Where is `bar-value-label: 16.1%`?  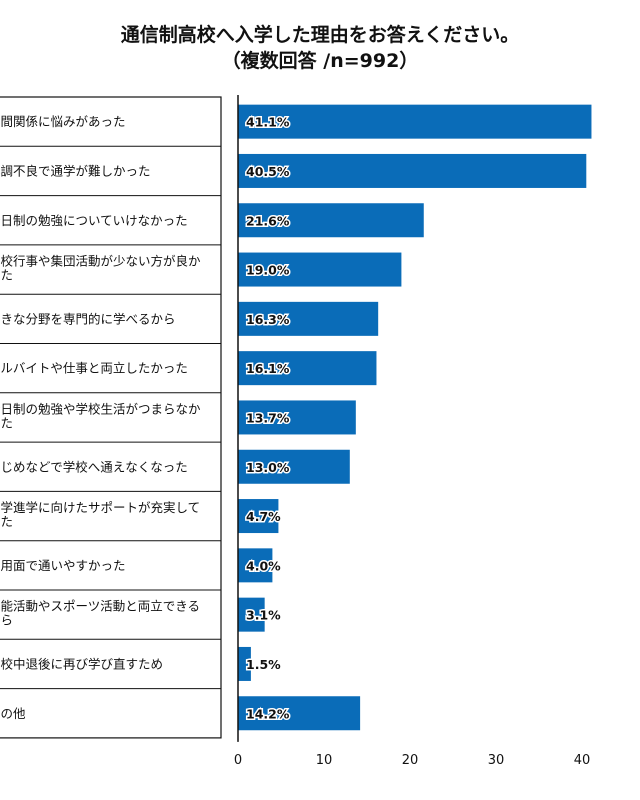
bar-value-label: 16.1% is located at coordinates (268, 368).